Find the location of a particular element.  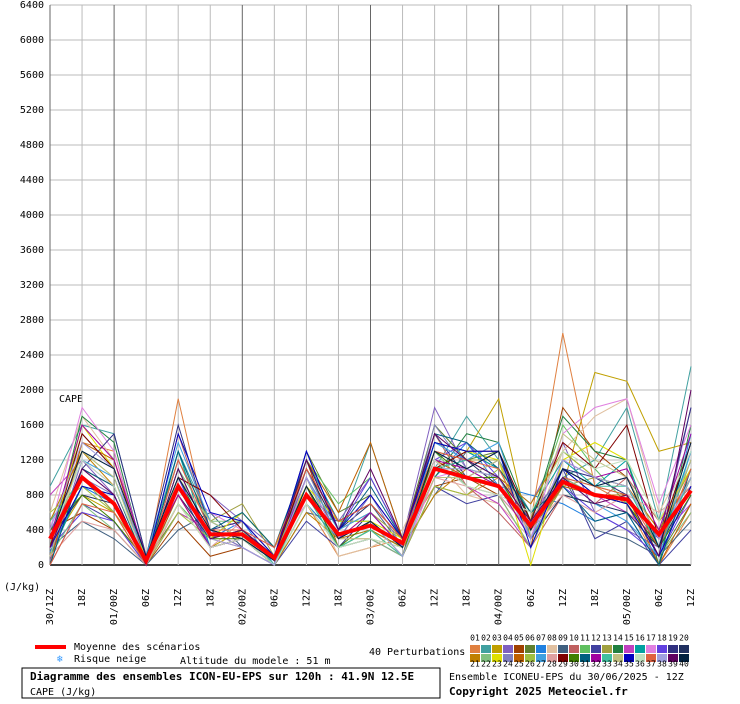

legend-label: 20 is located at coordinates (684, 638).